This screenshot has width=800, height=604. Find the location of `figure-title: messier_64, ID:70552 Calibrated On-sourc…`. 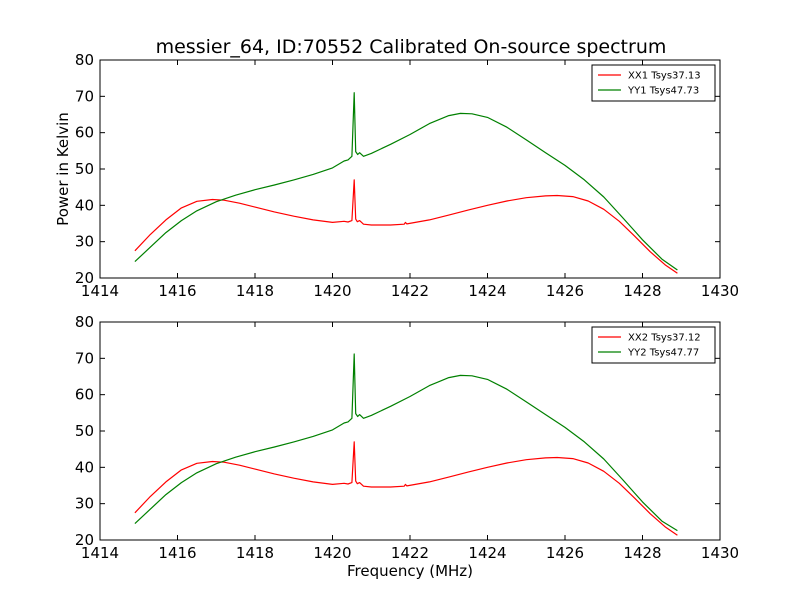

figure-title: messier_64, ID:70552 Calibrated On-sourc… is located at coordinates (411, 47).